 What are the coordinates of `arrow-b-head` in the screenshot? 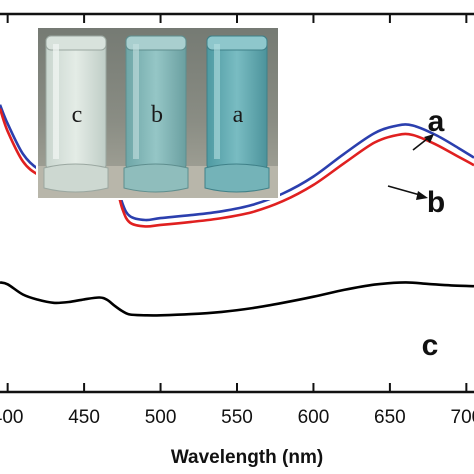 It's located at (422, 195).